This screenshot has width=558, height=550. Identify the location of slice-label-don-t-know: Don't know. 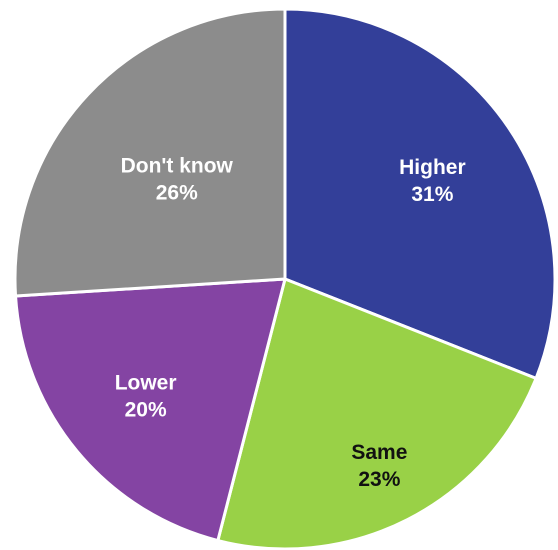
(177, 165).